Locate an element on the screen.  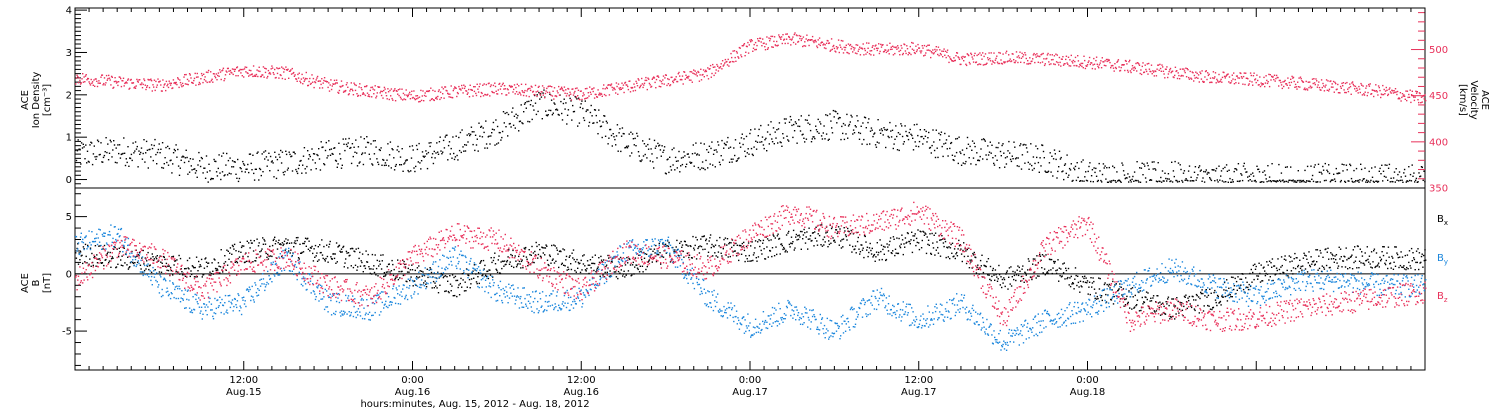
ylabel-ion-density: Ion Density is located at coordinates (36, 100).